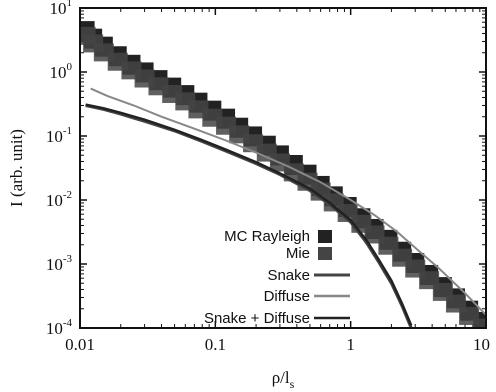 This screenshot has height=392, width=496. I want to click on y-tick-exponent: 0, so click(70, 67).